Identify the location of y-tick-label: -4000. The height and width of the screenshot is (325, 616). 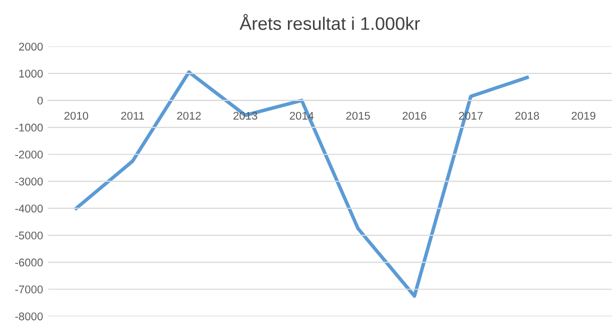
(29, 208).